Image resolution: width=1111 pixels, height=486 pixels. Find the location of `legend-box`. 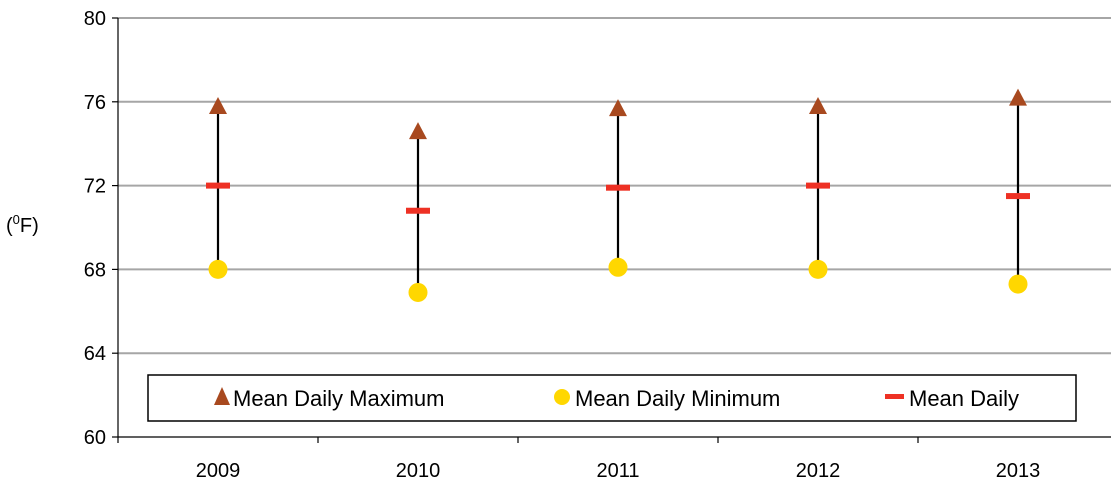

legend-box is located at coordinates (612, 398).